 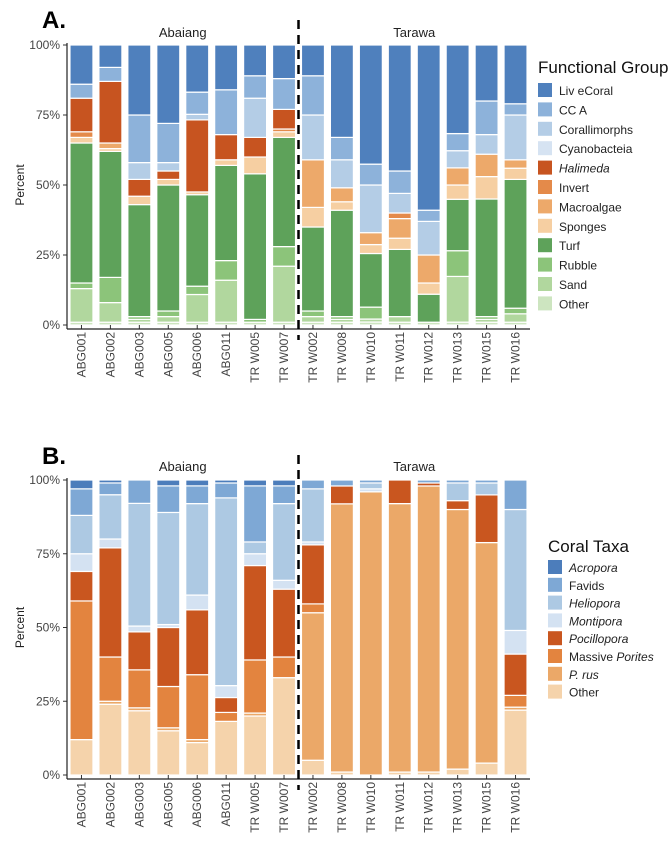 I want to click on x-tick-label: TR W011, so click(x=400, y=807).